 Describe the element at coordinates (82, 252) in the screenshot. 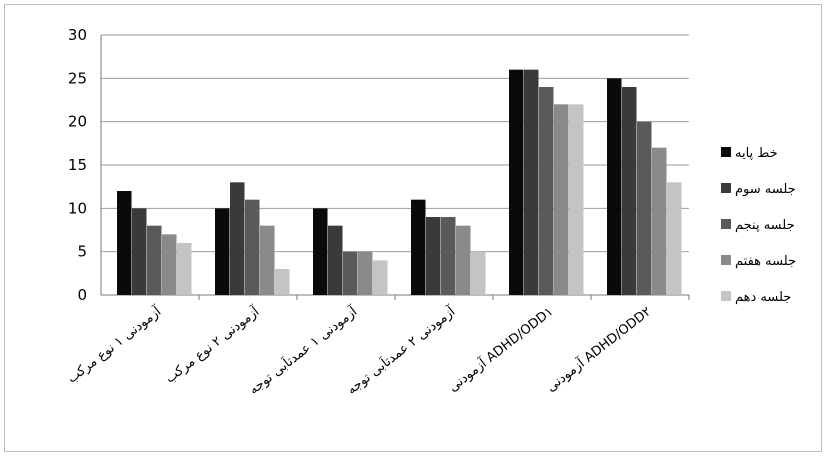

I see `y-tick-label: 5` at that location.